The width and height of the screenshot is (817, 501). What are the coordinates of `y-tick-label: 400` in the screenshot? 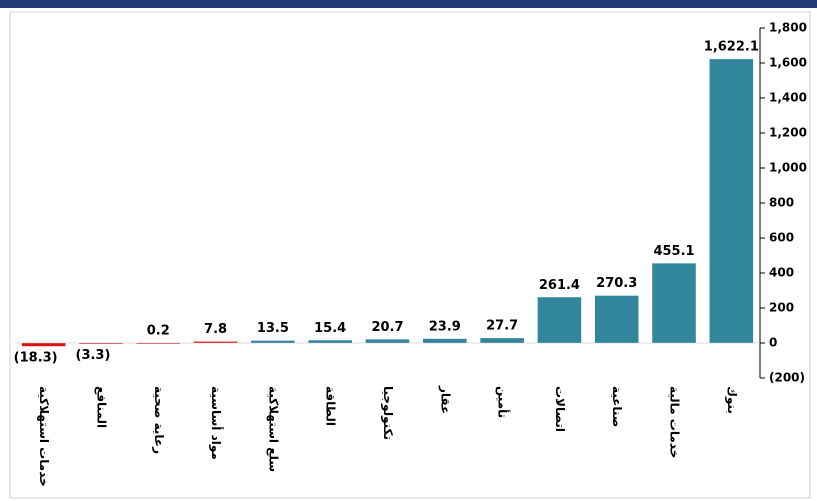 It's located at (781, 273).